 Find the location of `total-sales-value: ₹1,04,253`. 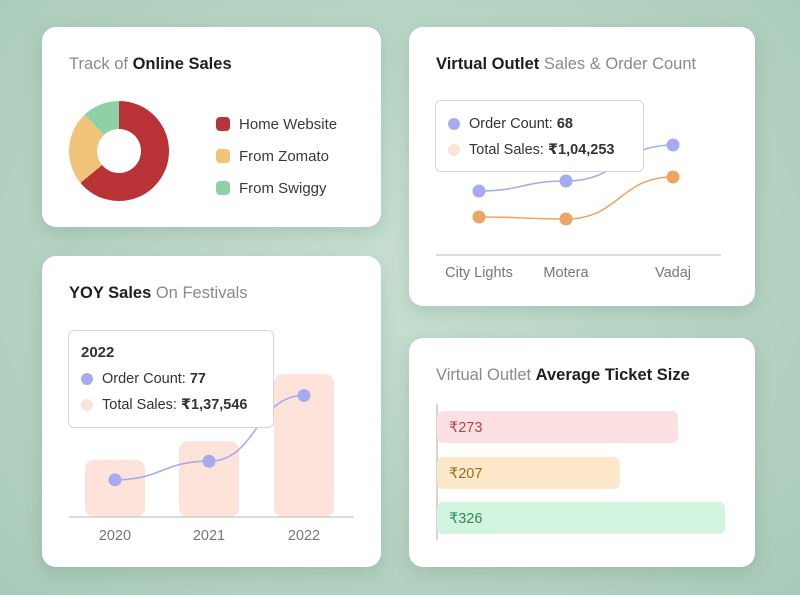

total-sales-value: ₹1,04,253 is located at coordinates (581, 150).